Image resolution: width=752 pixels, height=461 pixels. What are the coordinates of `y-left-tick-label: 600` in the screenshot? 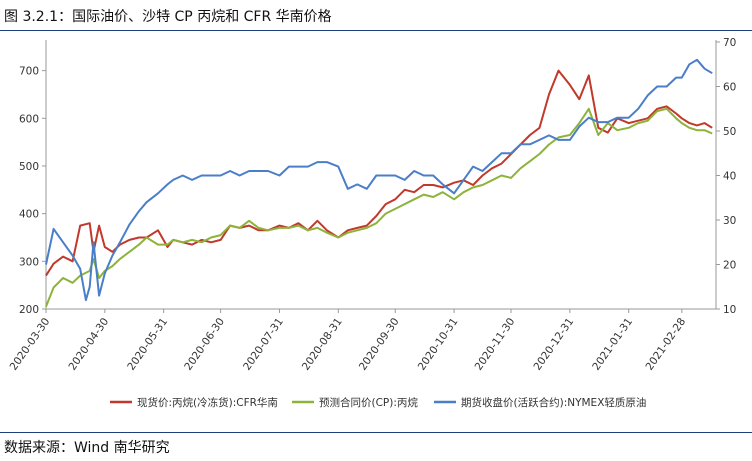 It's located at (29, 119).